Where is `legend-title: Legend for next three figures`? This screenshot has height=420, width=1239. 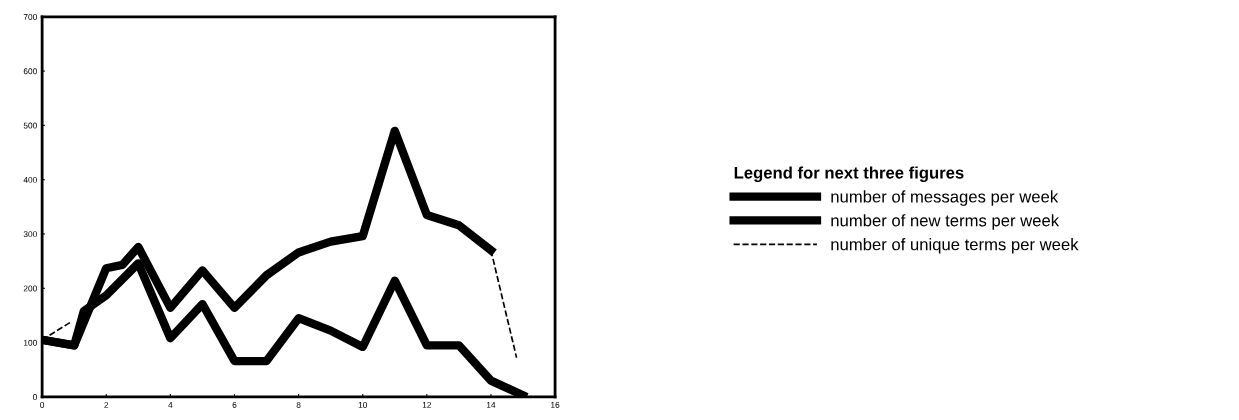
legend-title: Legend for next three figures is located at coordinates (849, 174).